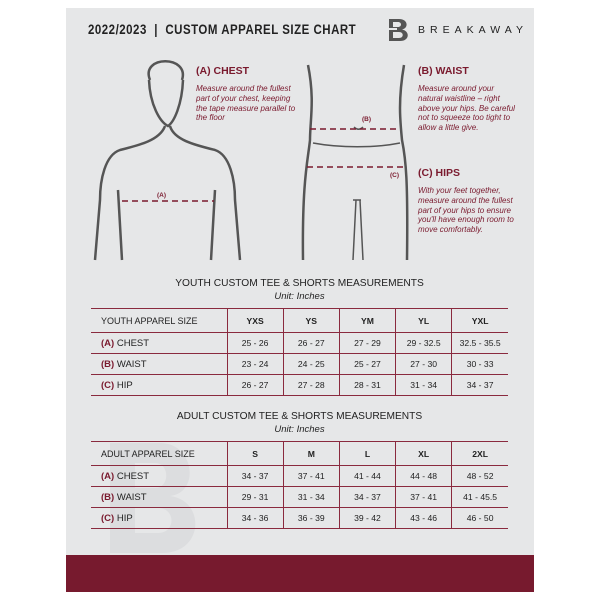 The width and height of the screenshot is (600, 600). What do you see at coordinates (423, 518) in the screenshot?
I see `cell: 43 - 46` at bounding box center [423, 518].